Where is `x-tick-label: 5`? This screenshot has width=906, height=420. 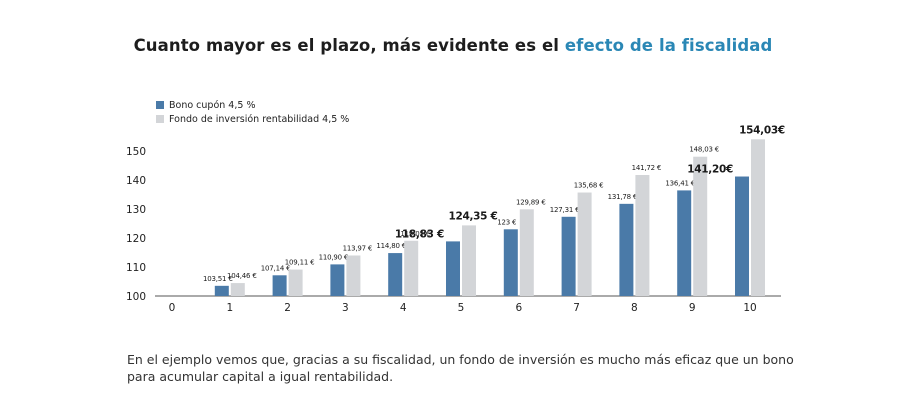
x-tick-label: 5 is located at coordinates (461, 308).